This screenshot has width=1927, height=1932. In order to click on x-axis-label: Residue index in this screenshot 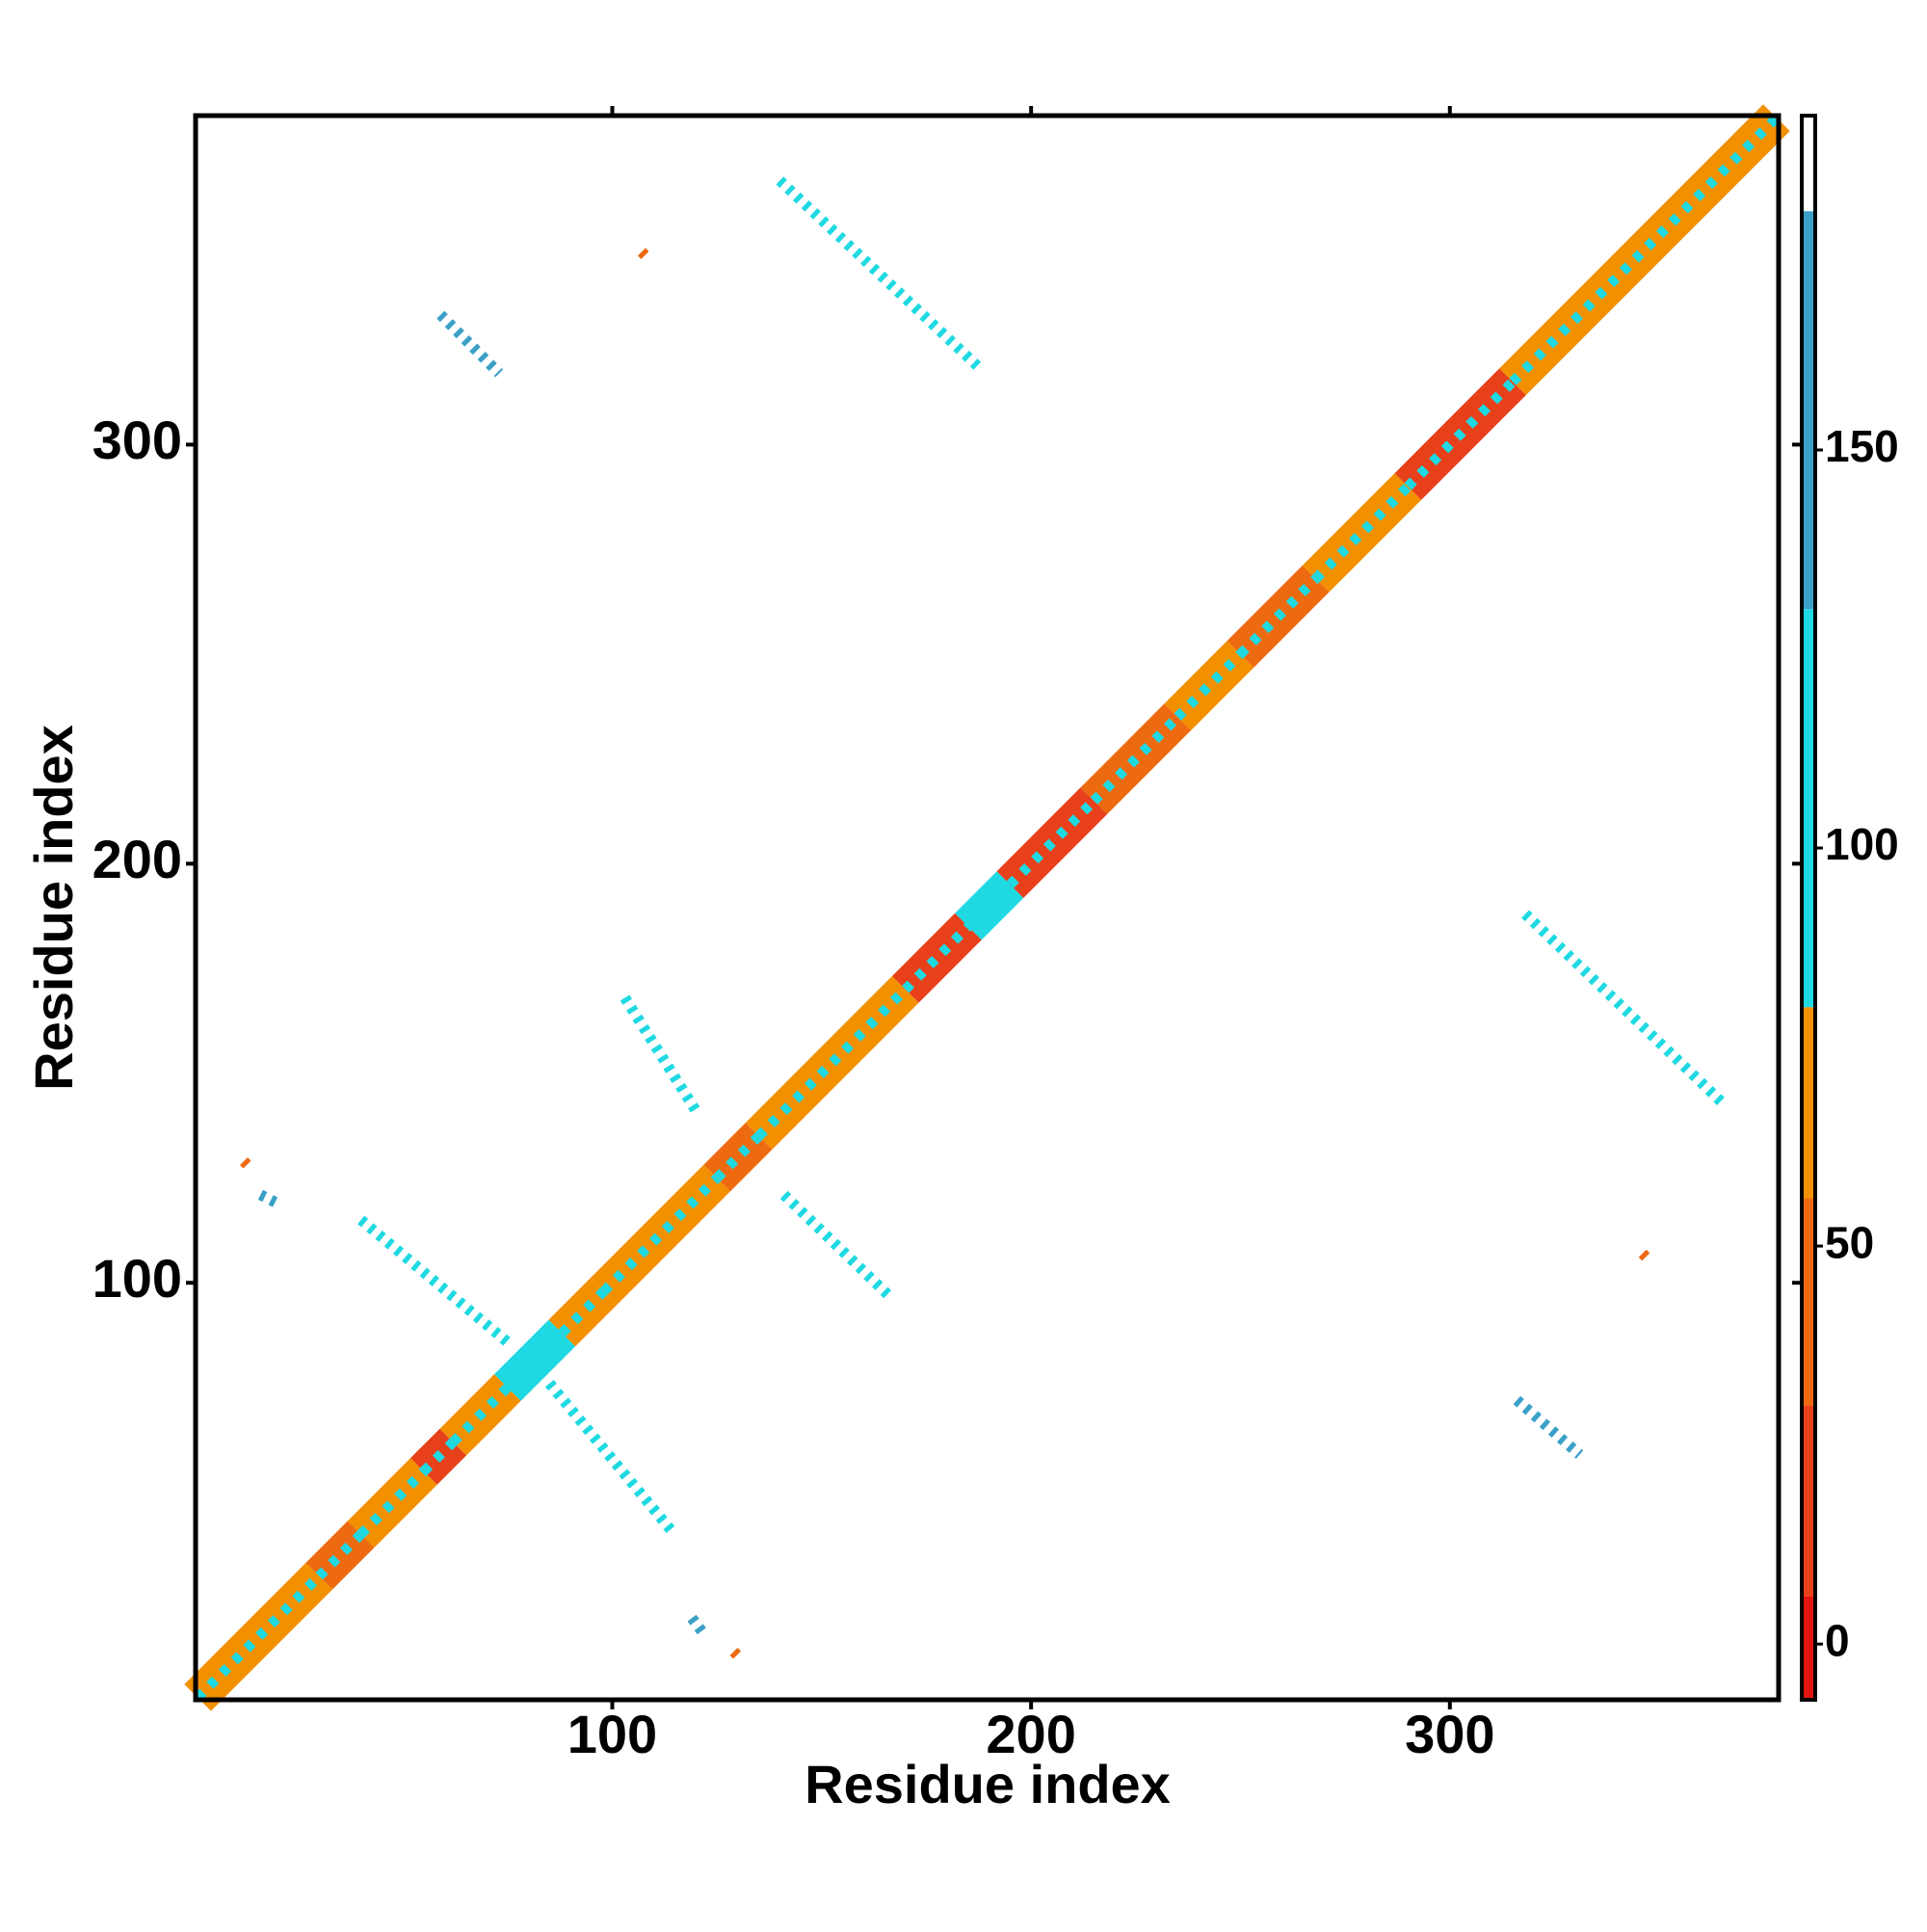, I will do `click(988, 1784)`.